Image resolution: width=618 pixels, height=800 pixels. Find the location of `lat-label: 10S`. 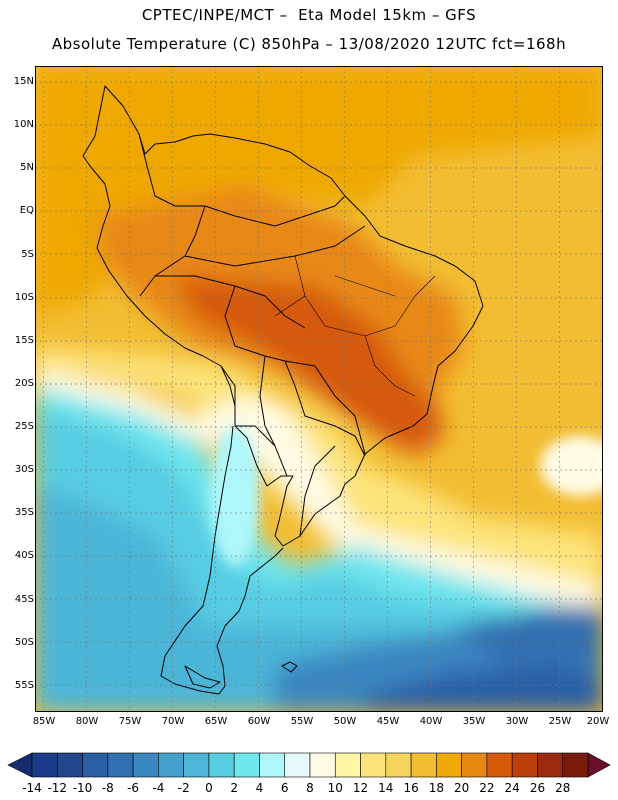

lat-label: 10S is located at coordinates (24, 297).